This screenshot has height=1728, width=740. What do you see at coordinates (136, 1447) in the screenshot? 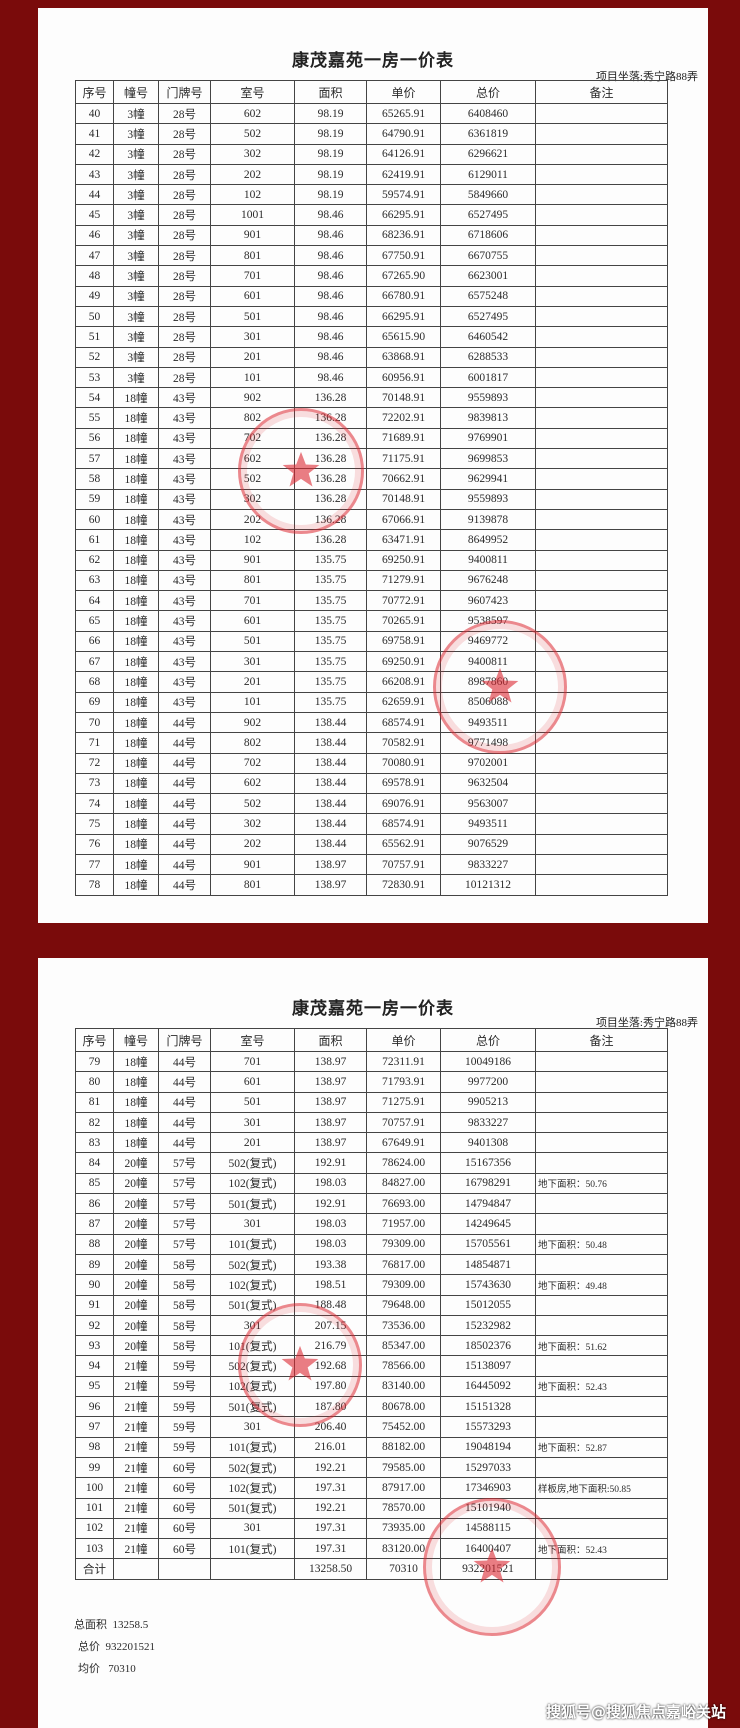
I see `cell-building: 21幢` at bounding box center [136, 1447].